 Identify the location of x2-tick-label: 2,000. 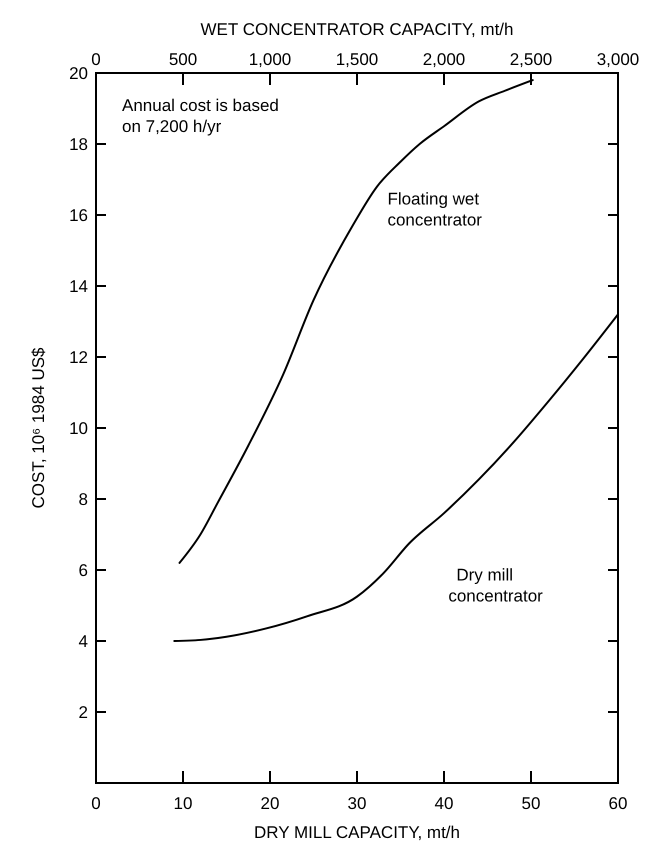
(444, 59).